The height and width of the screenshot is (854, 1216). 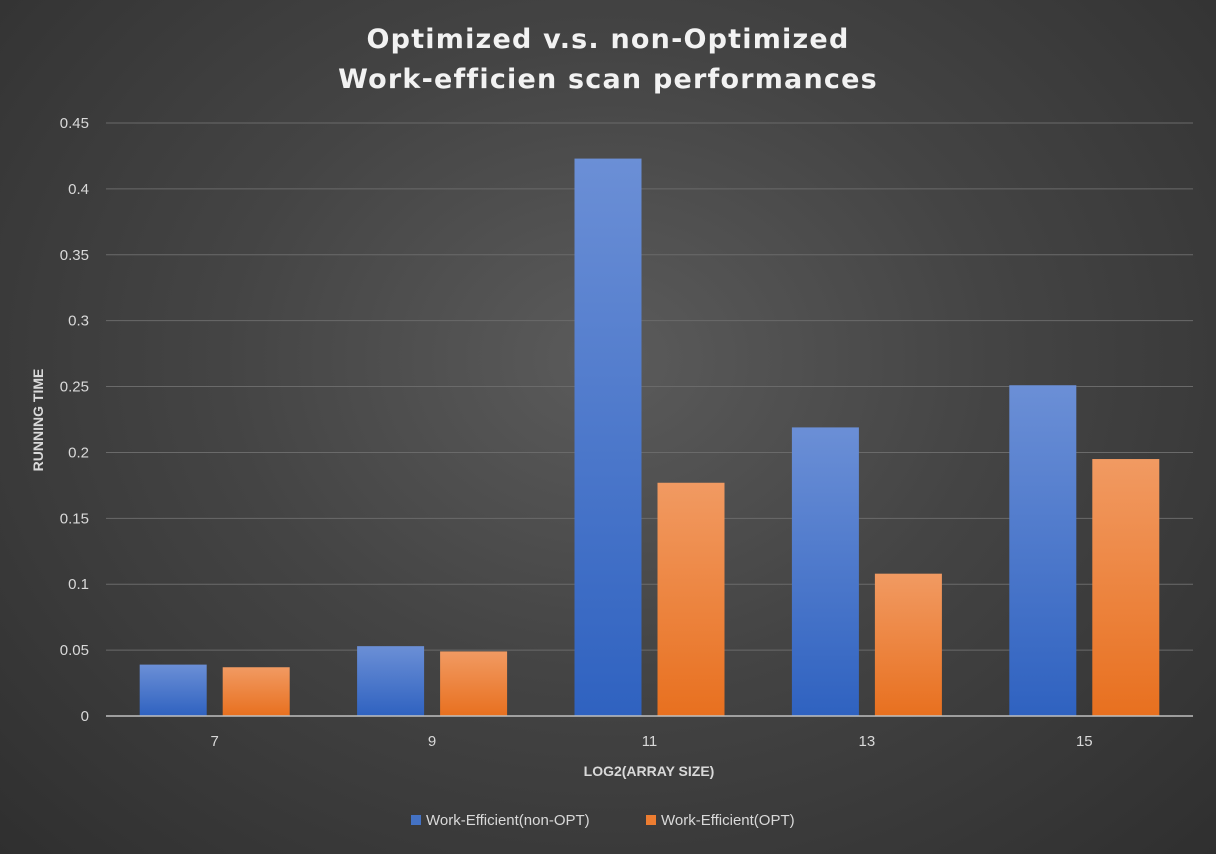 I want to click on x-tick-label: 13, so click(x=867, y=741).